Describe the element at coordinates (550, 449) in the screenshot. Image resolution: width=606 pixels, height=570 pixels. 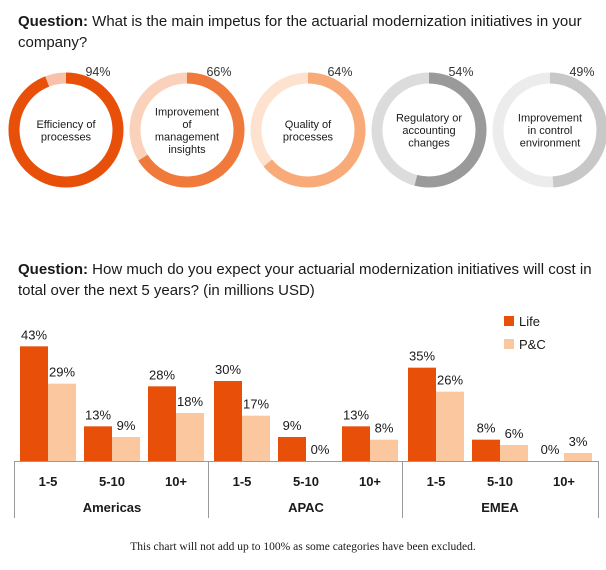
I see `bar-life-label: 0%` at that location.